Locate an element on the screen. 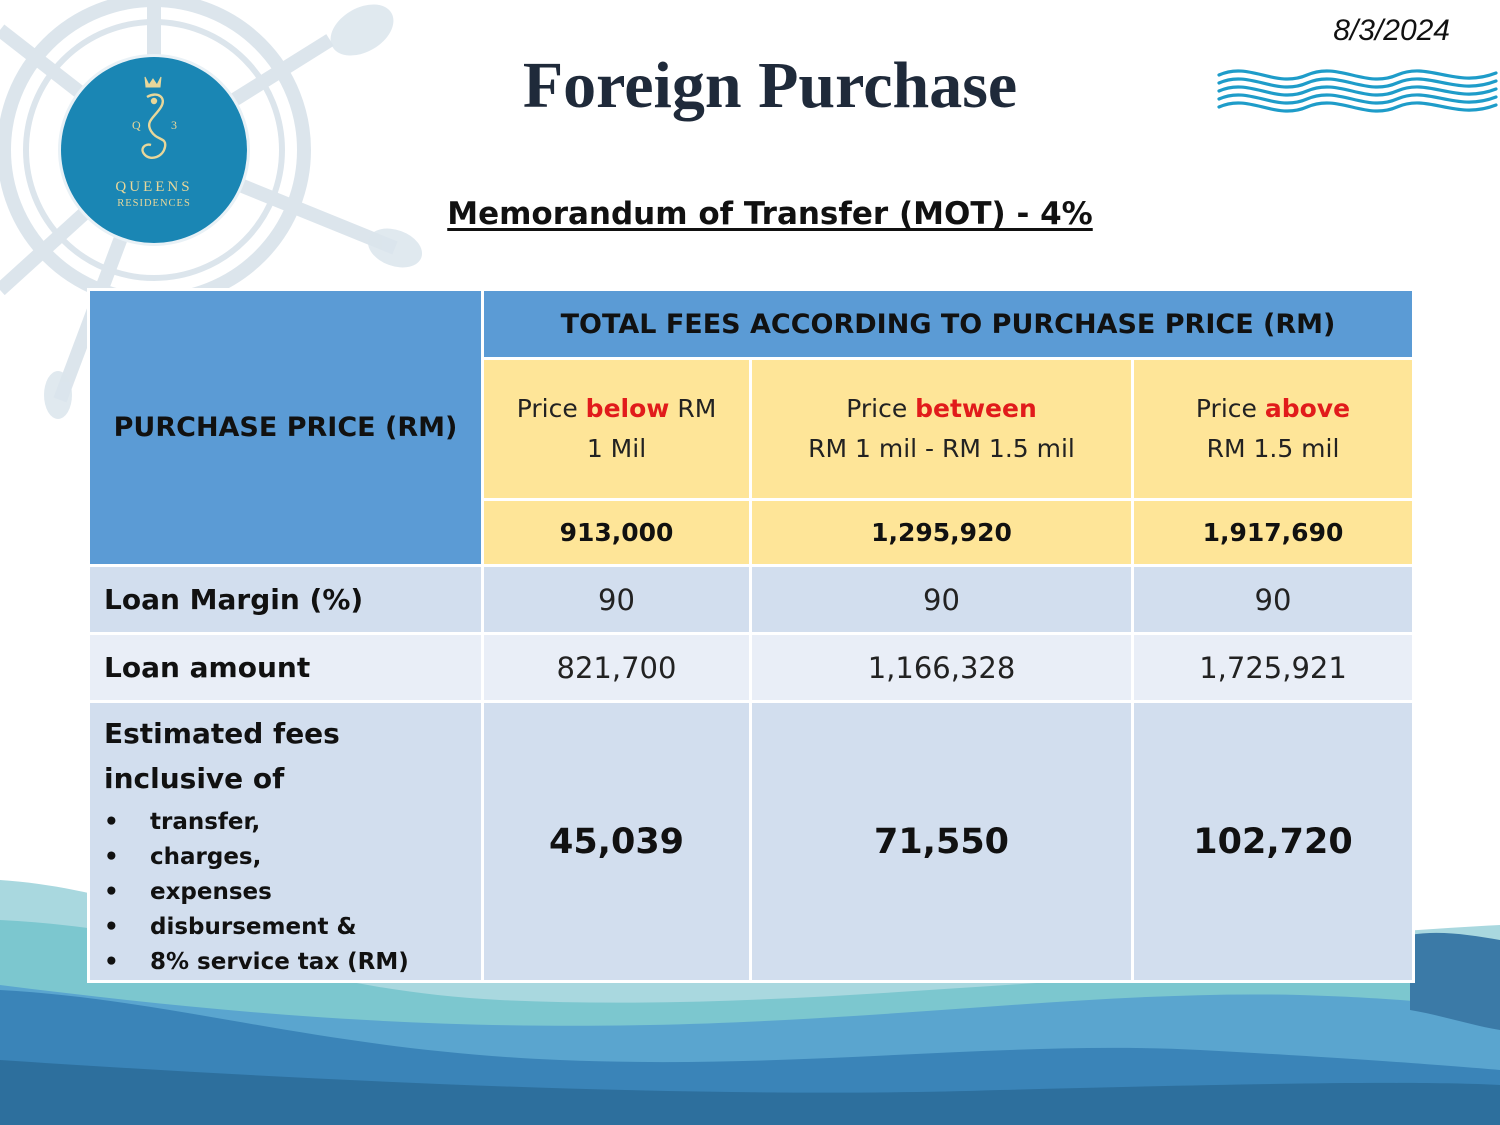  date-label: 8/3/2024 is located at coordinates (1391, 30).